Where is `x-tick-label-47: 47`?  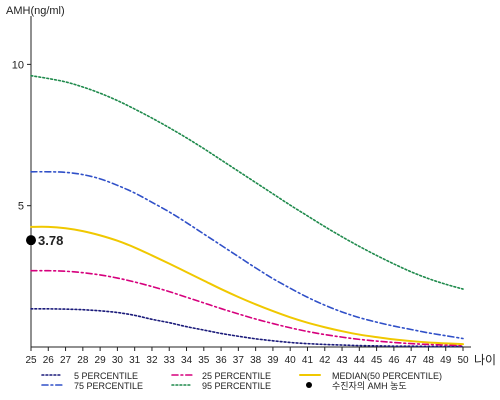 x-tick-label-47: 47 is located at coordinates (412, 360).